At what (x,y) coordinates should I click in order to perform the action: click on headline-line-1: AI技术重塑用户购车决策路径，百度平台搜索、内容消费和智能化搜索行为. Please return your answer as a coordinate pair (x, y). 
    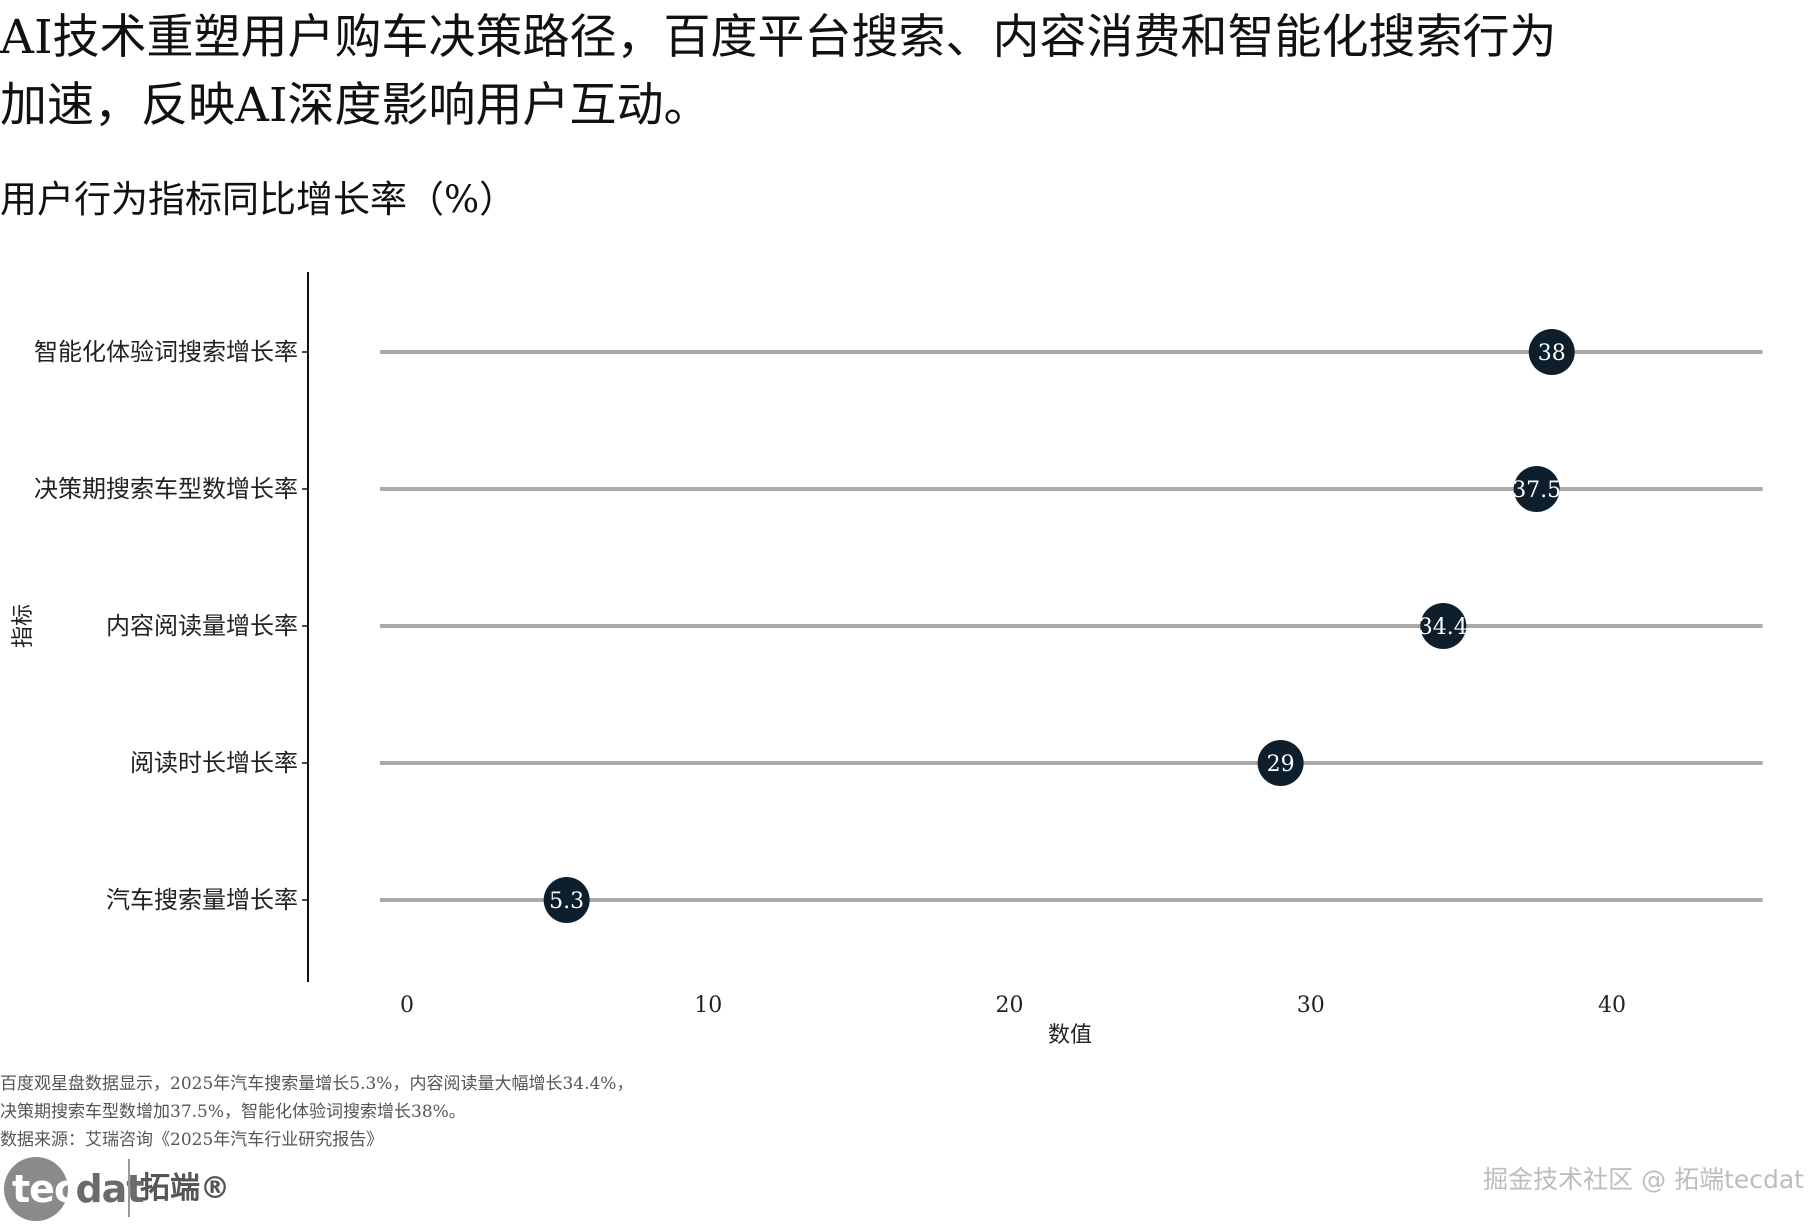
    Looking at the image, I should click on (778, 37).